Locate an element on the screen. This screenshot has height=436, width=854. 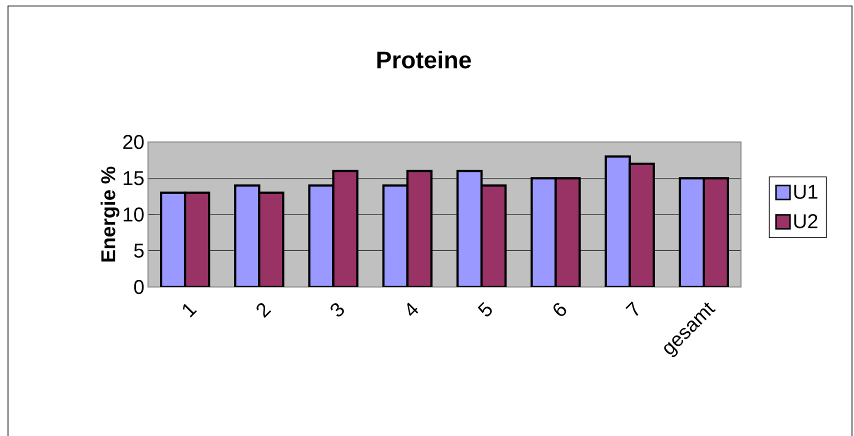
x-tick-label: 6 is located at coordinates (560, 309).